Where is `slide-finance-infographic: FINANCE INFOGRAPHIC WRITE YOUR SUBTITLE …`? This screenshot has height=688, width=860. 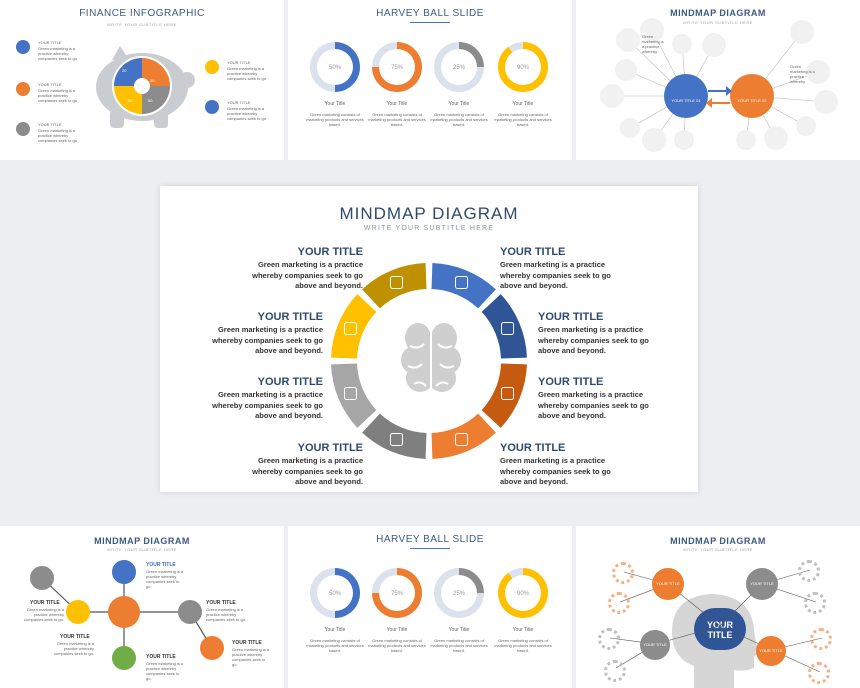
slide-finance-infographic: FINANCE INFOGRAPHIC WRITE YOUR SUBTITLE … is located at coordinates (142, 80).